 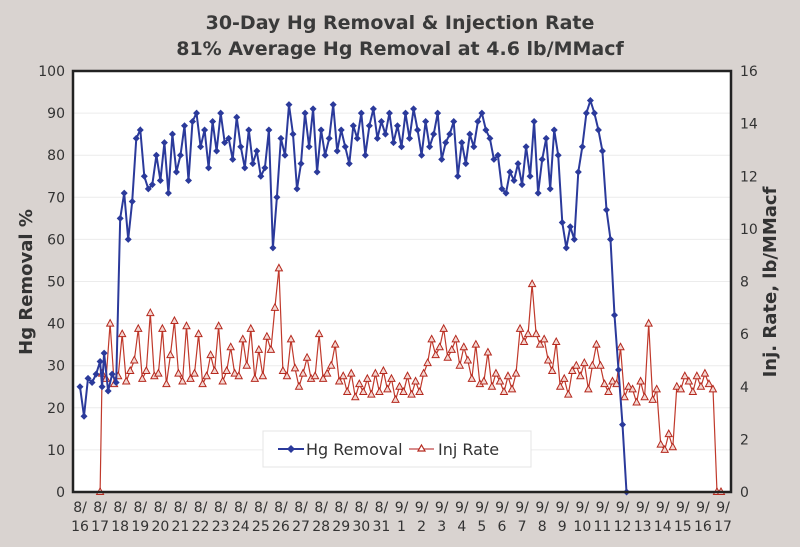 What do you see at coordinates (397, 449) in the screenshot?
I see `legend-box` at bounding box center [397, 449].